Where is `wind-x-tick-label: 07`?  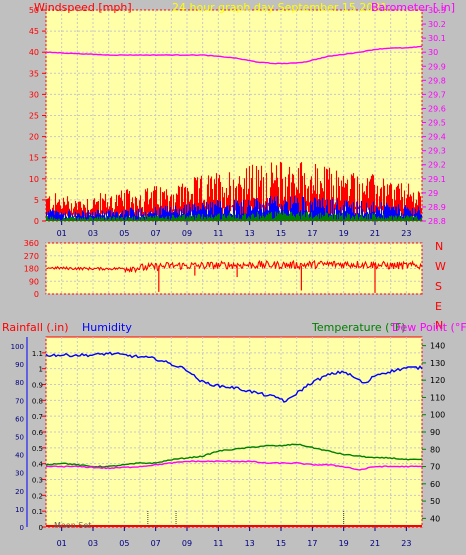 wind-x-tick-label: 07 is located at coordinates (156, 233).